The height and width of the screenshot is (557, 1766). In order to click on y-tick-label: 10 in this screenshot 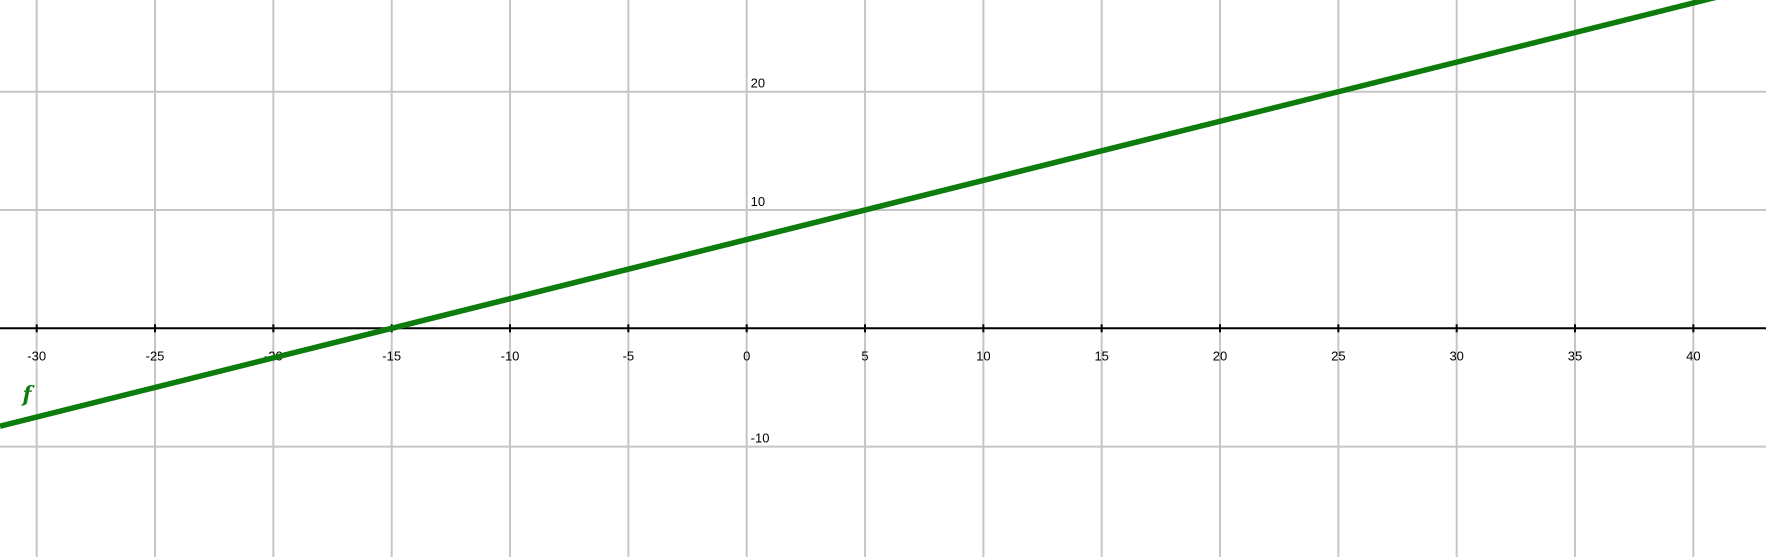, I will do `click(758, 201)`.